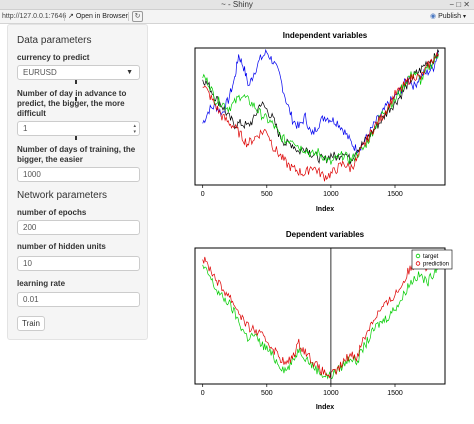 The image size is (474, 424). I want to click on open-in-browser-label: Open in Browser, so click(101, 16).